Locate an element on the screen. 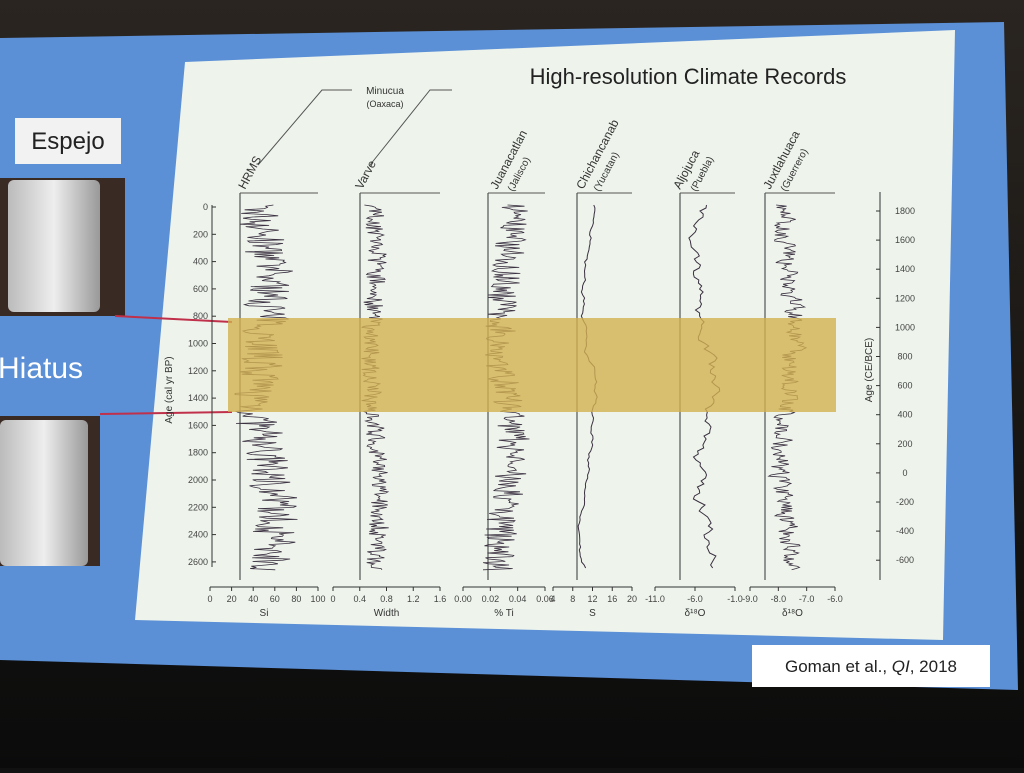 The image size is (1024, 773). x-tick-label: 12 is located at coordinates (592, 599).